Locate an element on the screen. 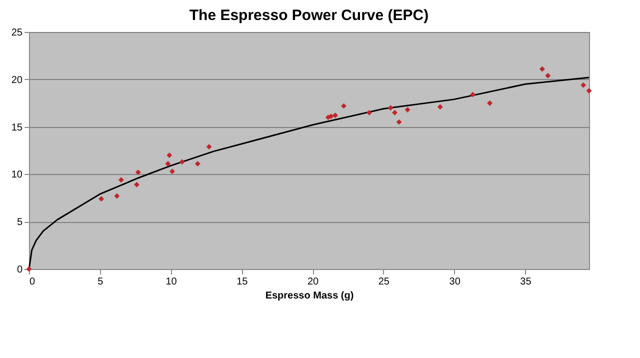  y-tick-label: 10 is located at coordinates (17, 175).